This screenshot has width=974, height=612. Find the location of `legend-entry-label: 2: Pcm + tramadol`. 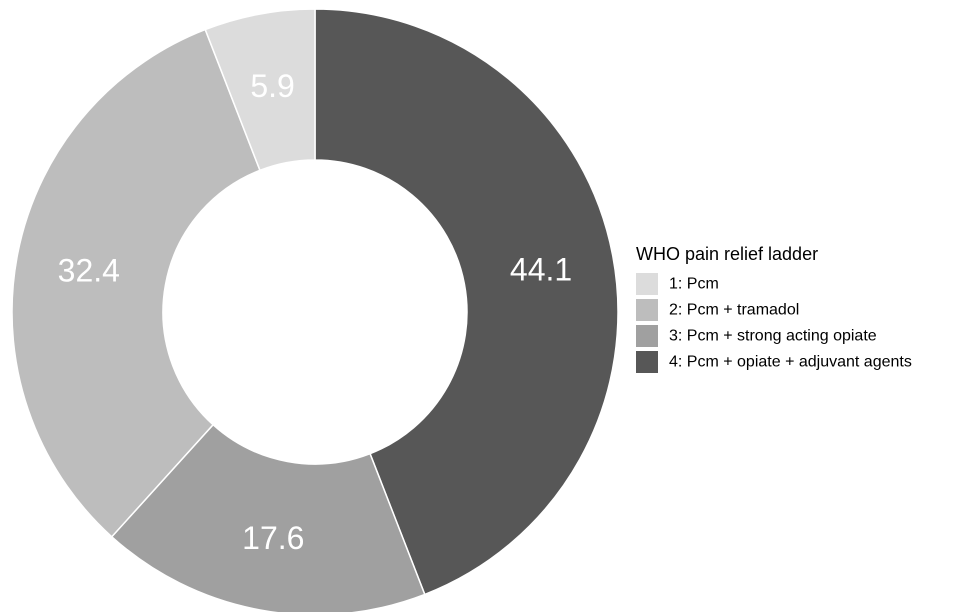

legend-entry-label: 2: Pcm + tramadol is located at coordinates (734, 310).